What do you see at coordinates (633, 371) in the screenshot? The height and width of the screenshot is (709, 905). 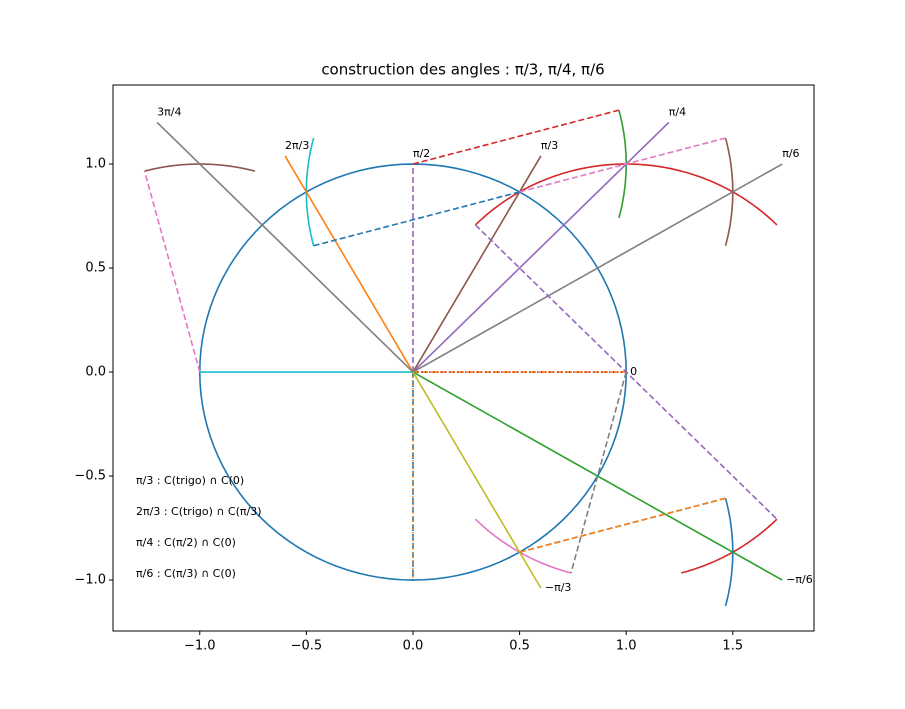 I see `angle-label: 0` at bounding box center [633, 371].